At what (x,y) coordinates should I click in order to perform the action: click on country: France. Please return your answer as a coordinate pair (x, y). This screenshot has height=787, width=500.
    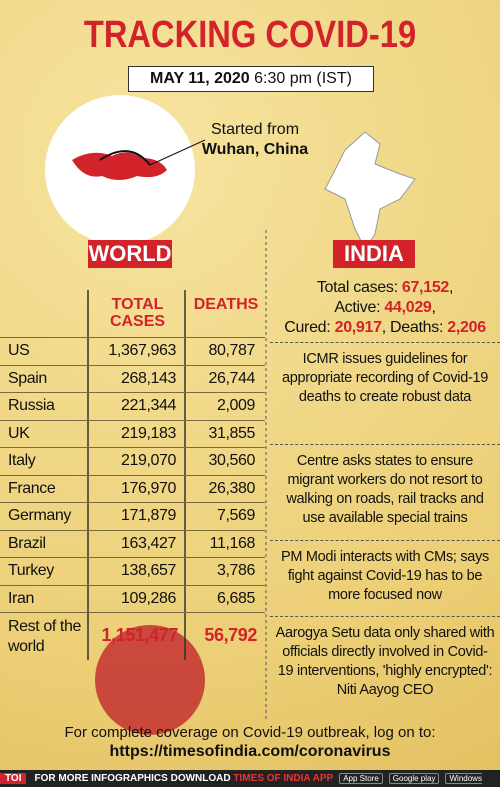
    Looking at the image, I should click on (32, 488).